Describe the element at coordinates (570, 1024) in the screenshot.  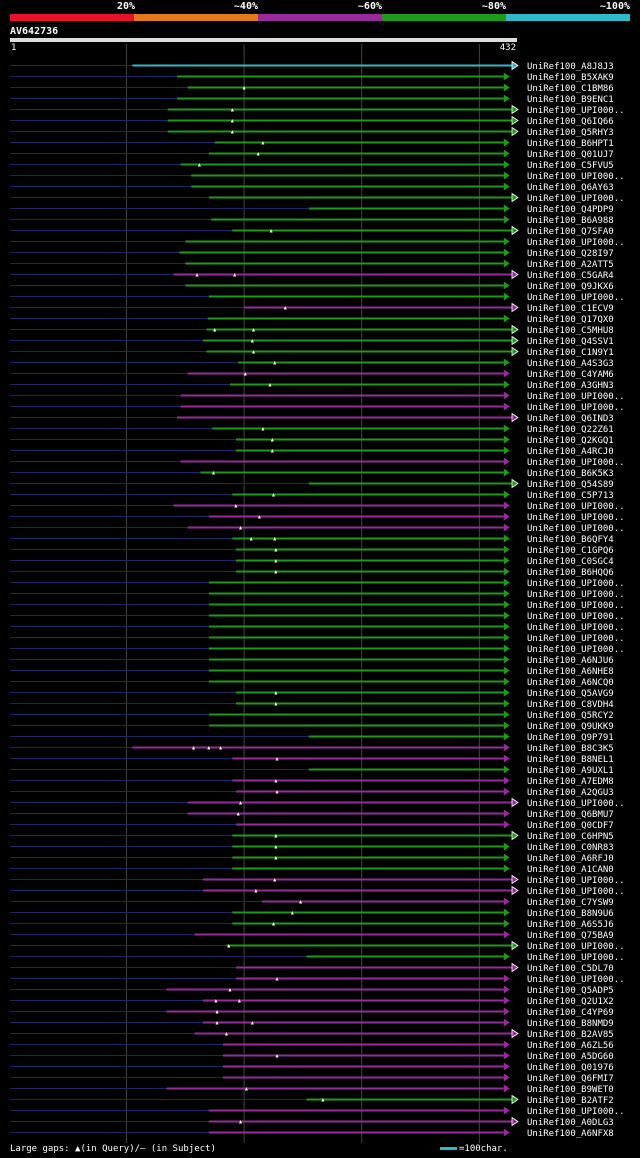
I see `hit-label: UniRef100_B8NMD9` at that location.